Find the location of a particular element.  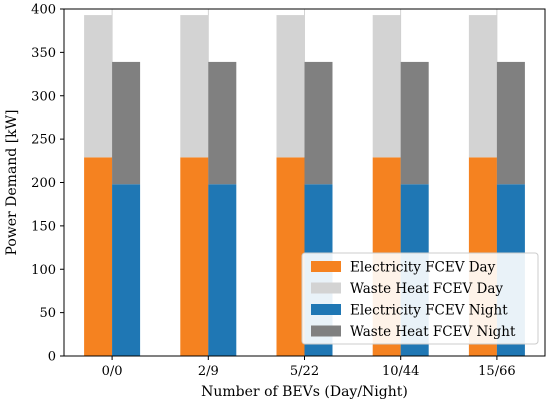

legend-label: Electricity FCEV Day is located at coordinates (423, 268).